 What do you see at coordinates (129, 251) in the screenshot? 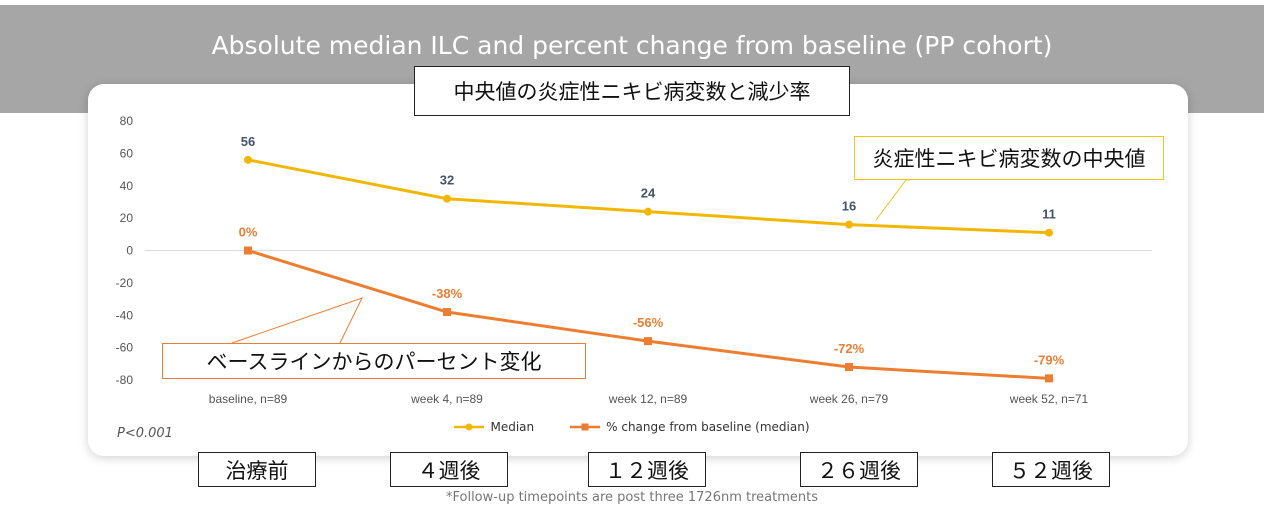
I see `y-tick-label: 0` at bounding box center [129, 251].